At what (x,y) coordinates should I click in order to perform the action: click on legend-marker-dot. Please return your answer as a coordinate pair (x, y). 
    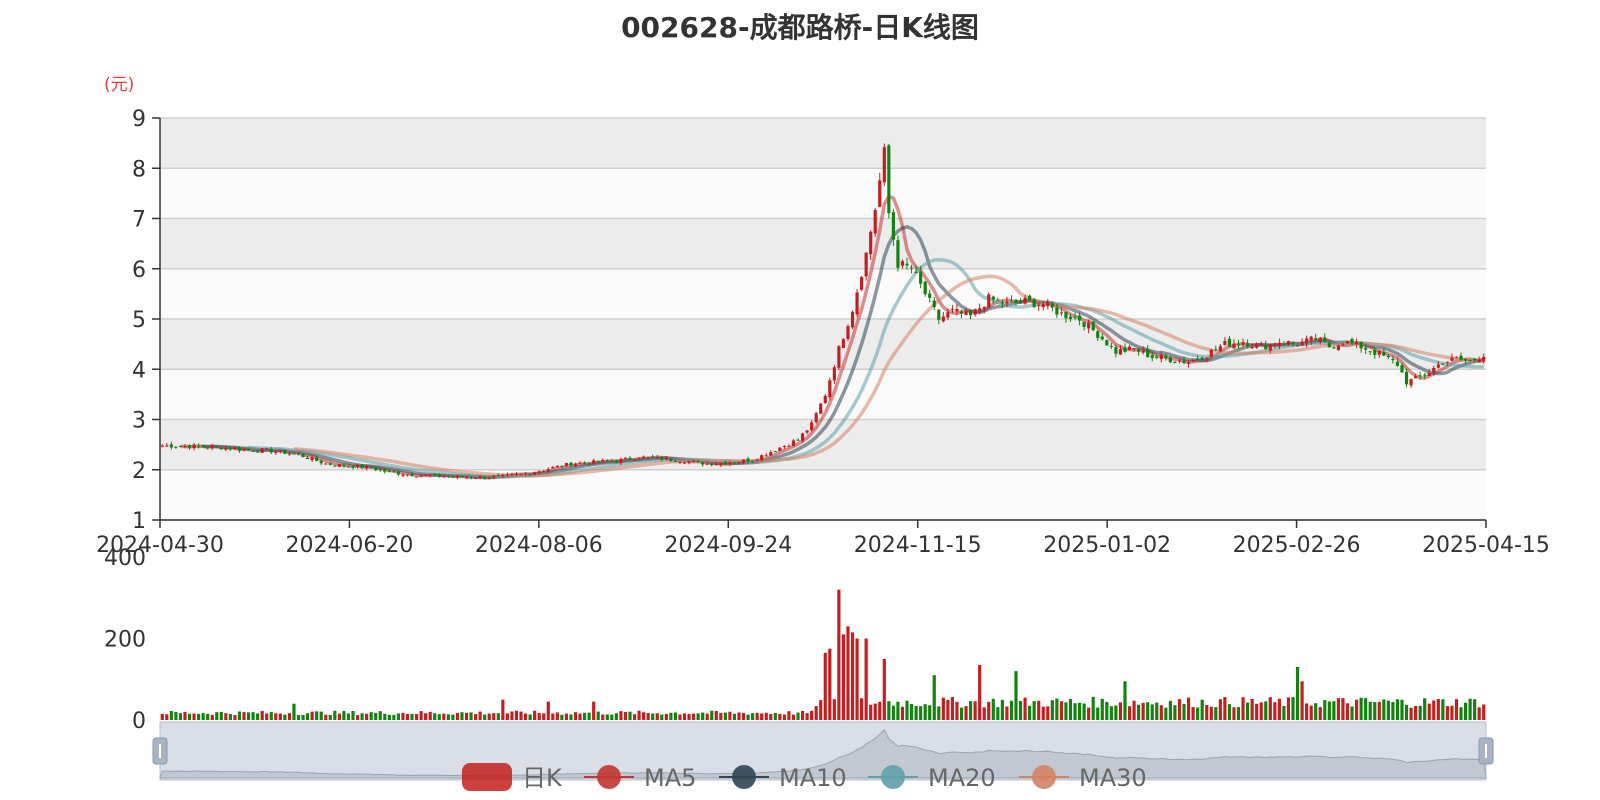
    Looking at the image, I should click on (893, 777).